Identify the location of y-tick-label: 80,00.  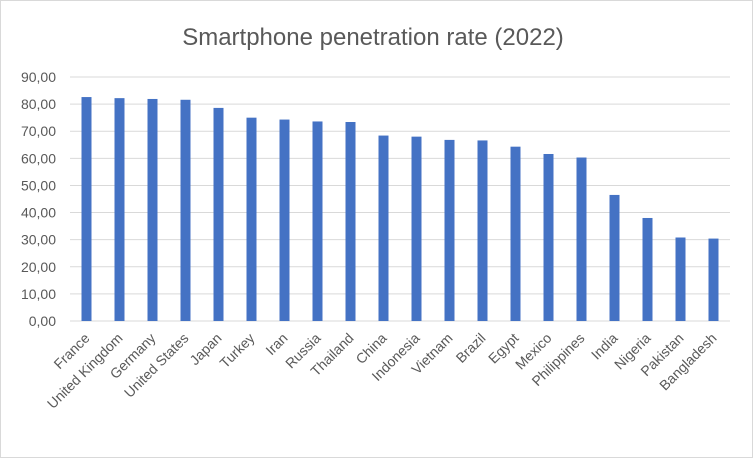
(38, 104).